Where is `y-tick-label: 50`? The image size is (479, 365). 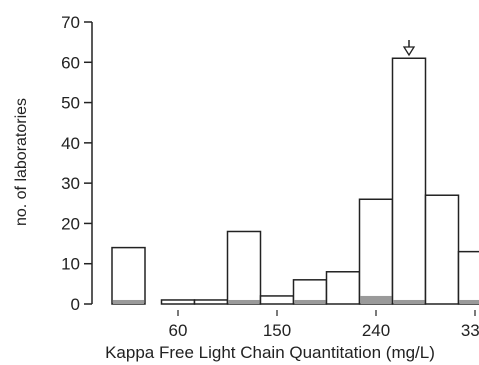 y-tick-label: 50 is located at coordinates (70, 103).